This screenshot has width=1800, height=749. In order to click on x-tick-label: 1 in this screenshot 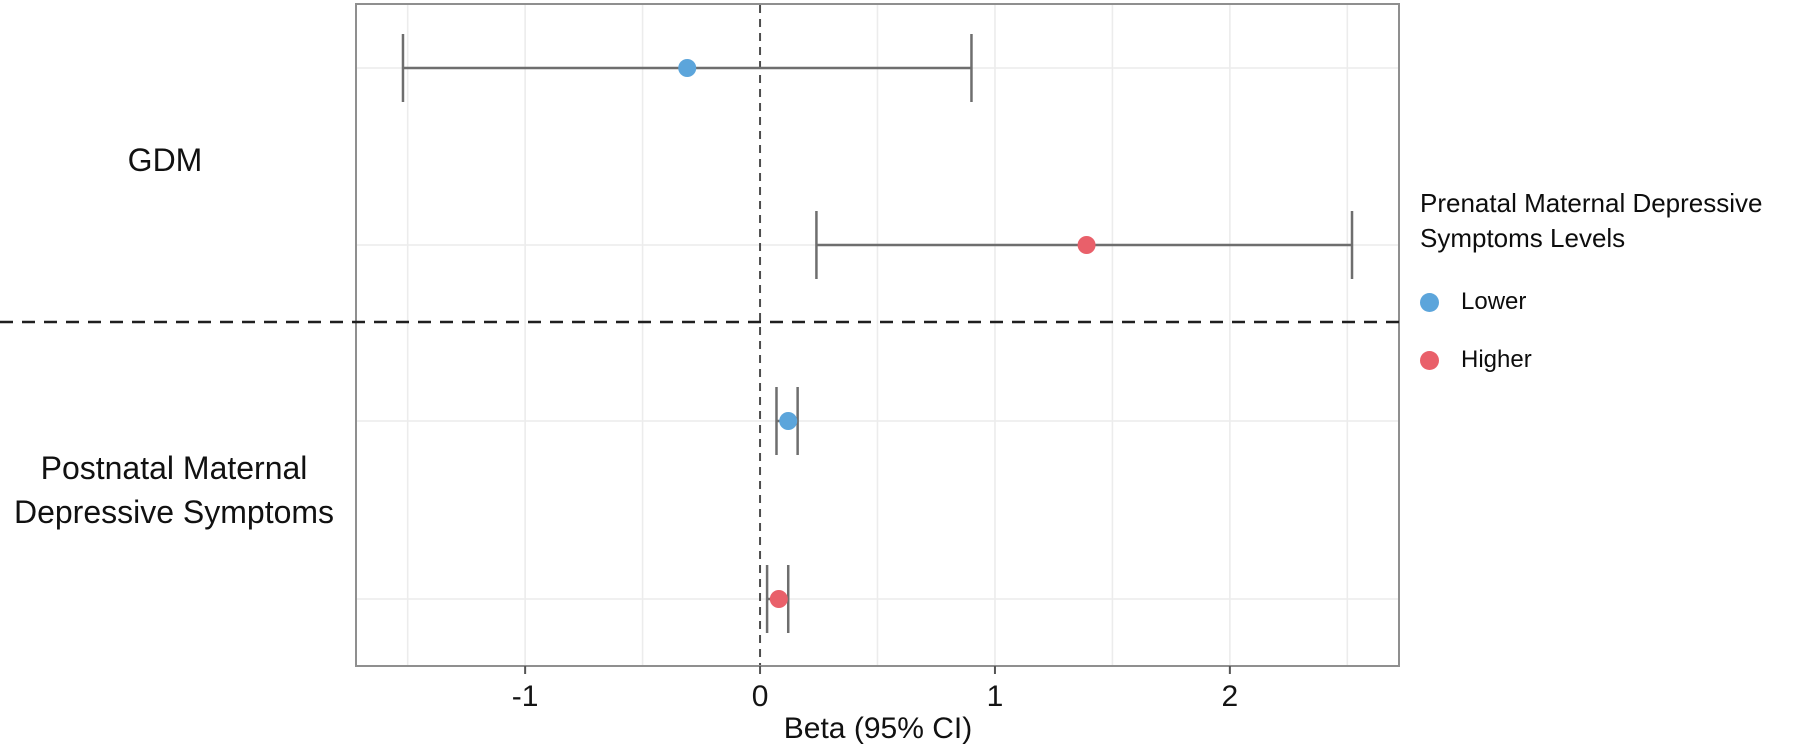, I will do `click(995, 696)`.